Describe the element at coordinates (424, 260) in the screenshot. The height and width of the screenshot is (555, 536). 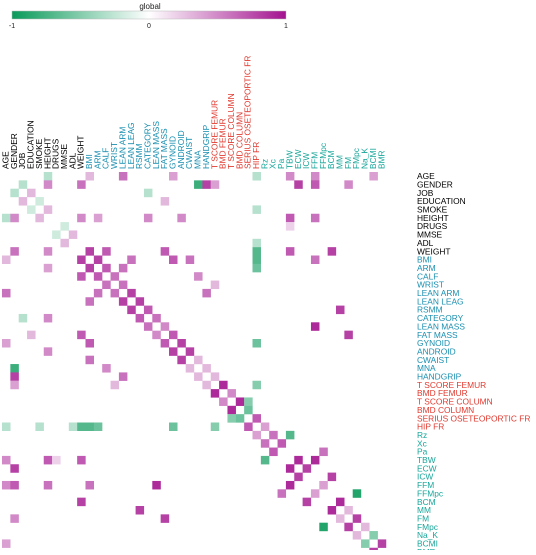
I see `row-label: BMI` at that location.